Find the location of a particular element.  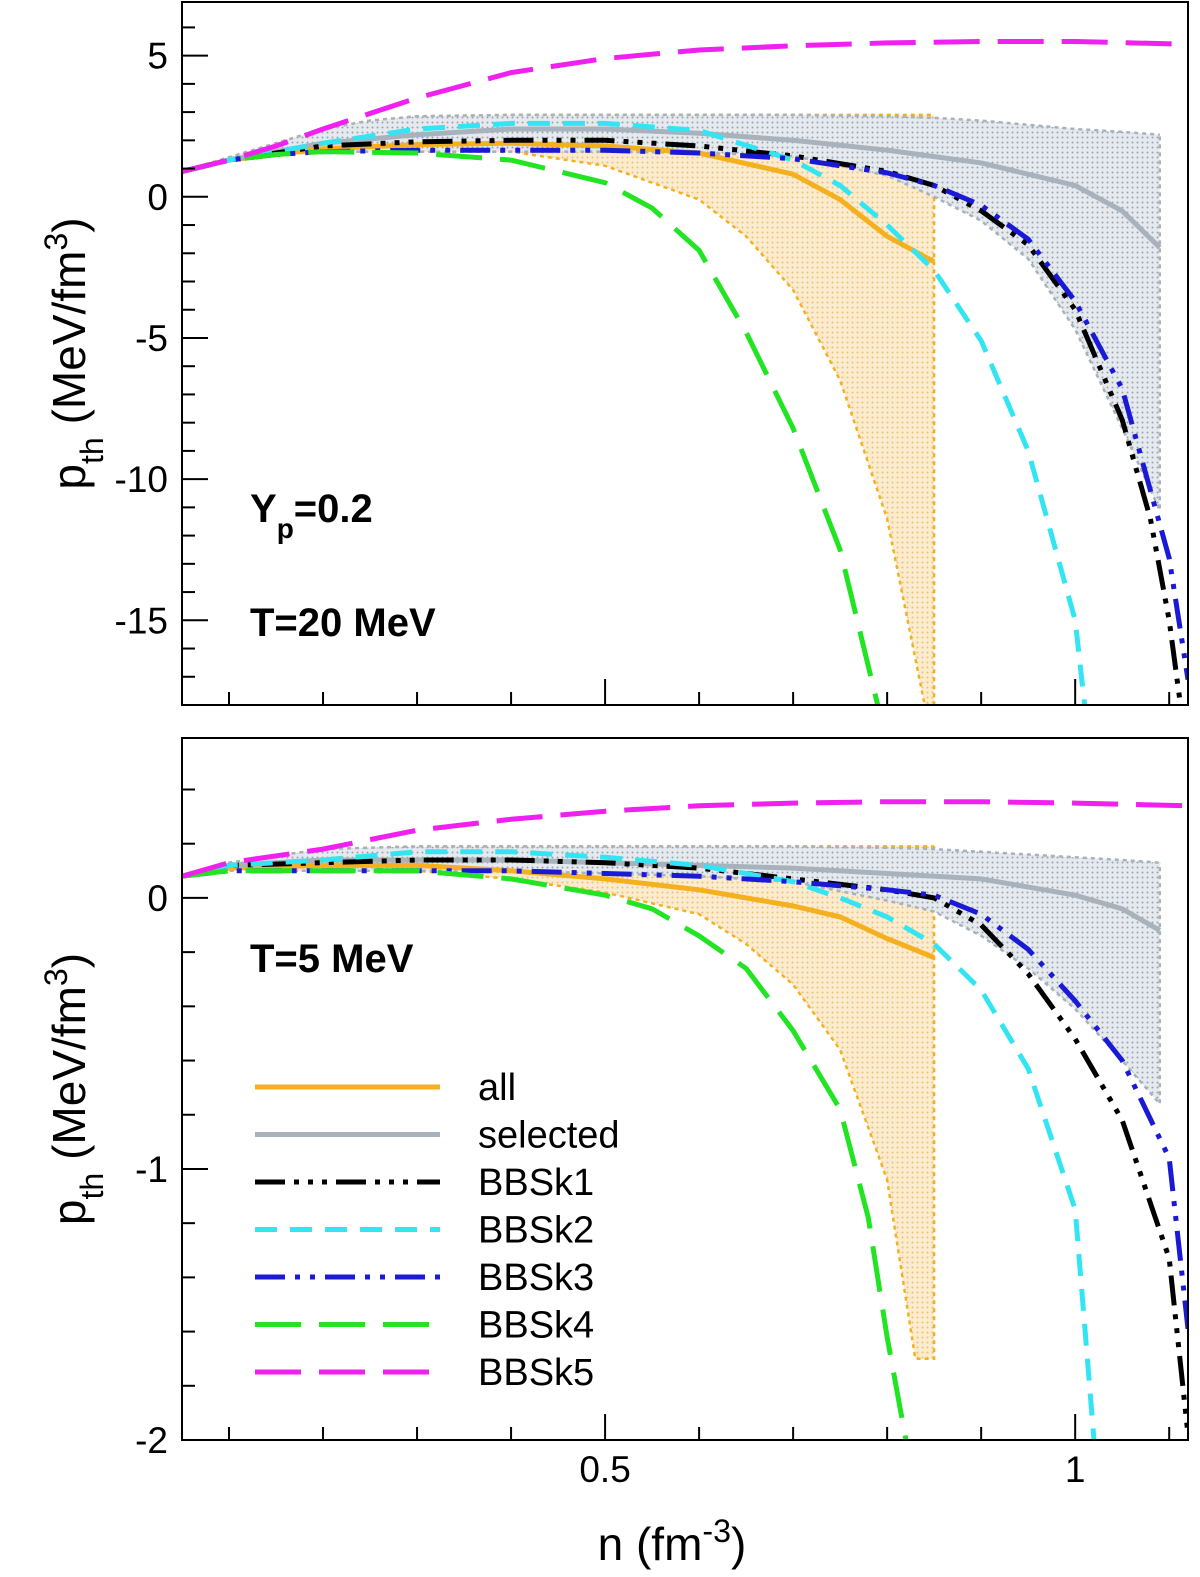

legend-label: BBSk5 is located at coordinates (536, 1373).